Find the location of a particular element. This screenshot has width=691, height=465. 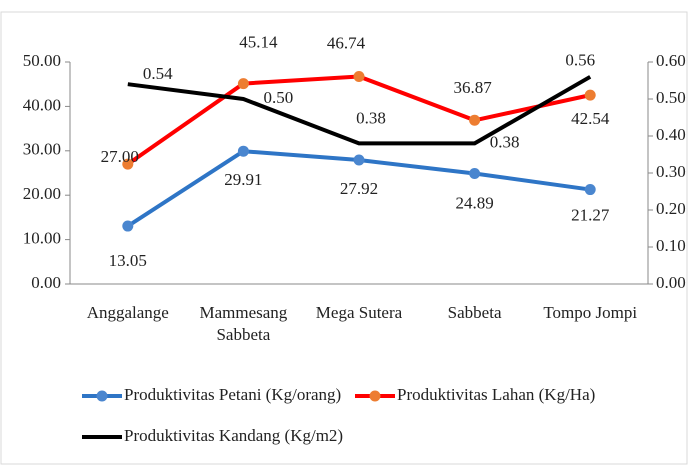

data-label: 36.87 is located at coordinates (472, 87).